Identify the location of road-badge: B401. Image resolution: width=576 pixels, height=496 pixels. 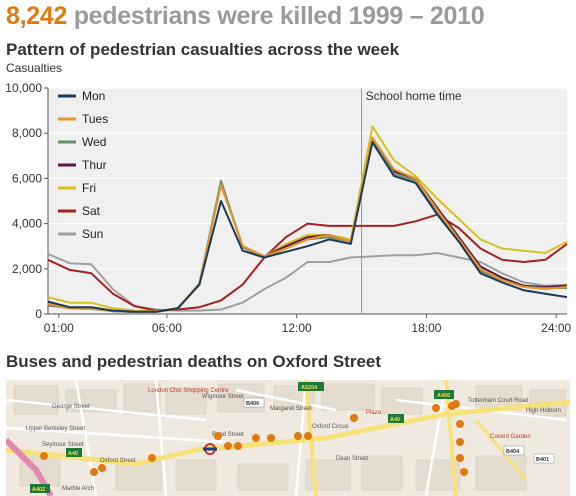
(544, 458).